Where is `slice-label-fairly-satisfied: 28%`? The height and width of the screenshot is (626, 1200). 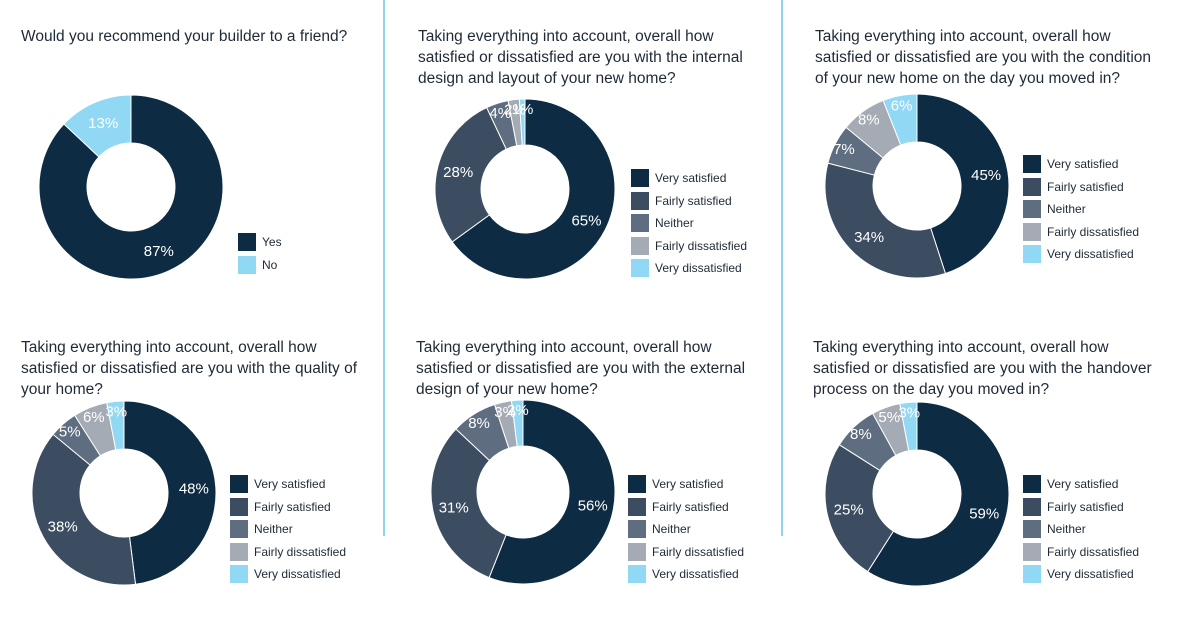 slice-label-fairly-satisfied: 28% is located at coordinates (458, 172).